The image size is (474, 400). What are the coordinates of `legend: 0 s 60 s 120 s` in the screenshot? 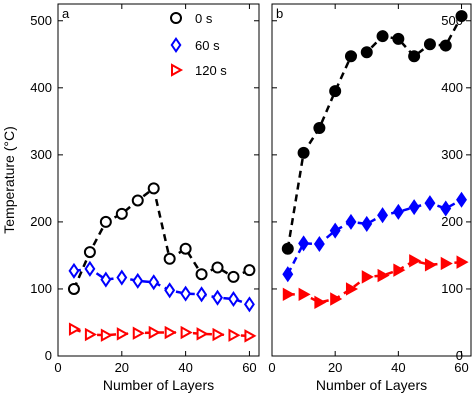 It's located at (198, 44).